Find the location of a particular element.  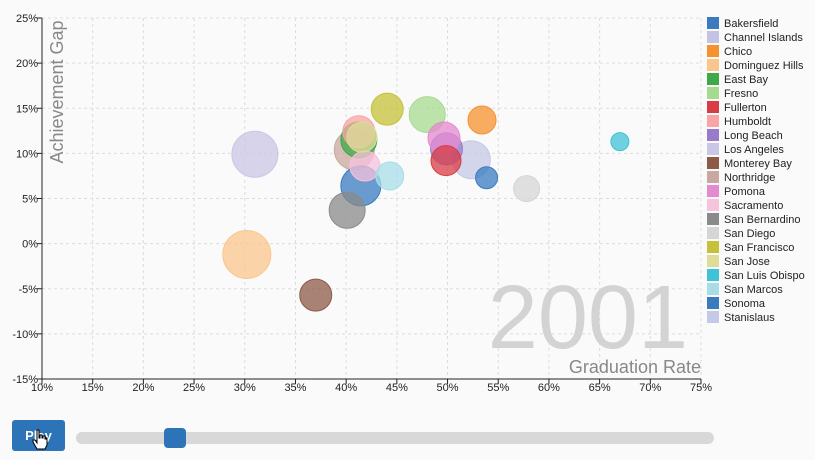

bubble-fullerton is located at coordinates (446, 161).